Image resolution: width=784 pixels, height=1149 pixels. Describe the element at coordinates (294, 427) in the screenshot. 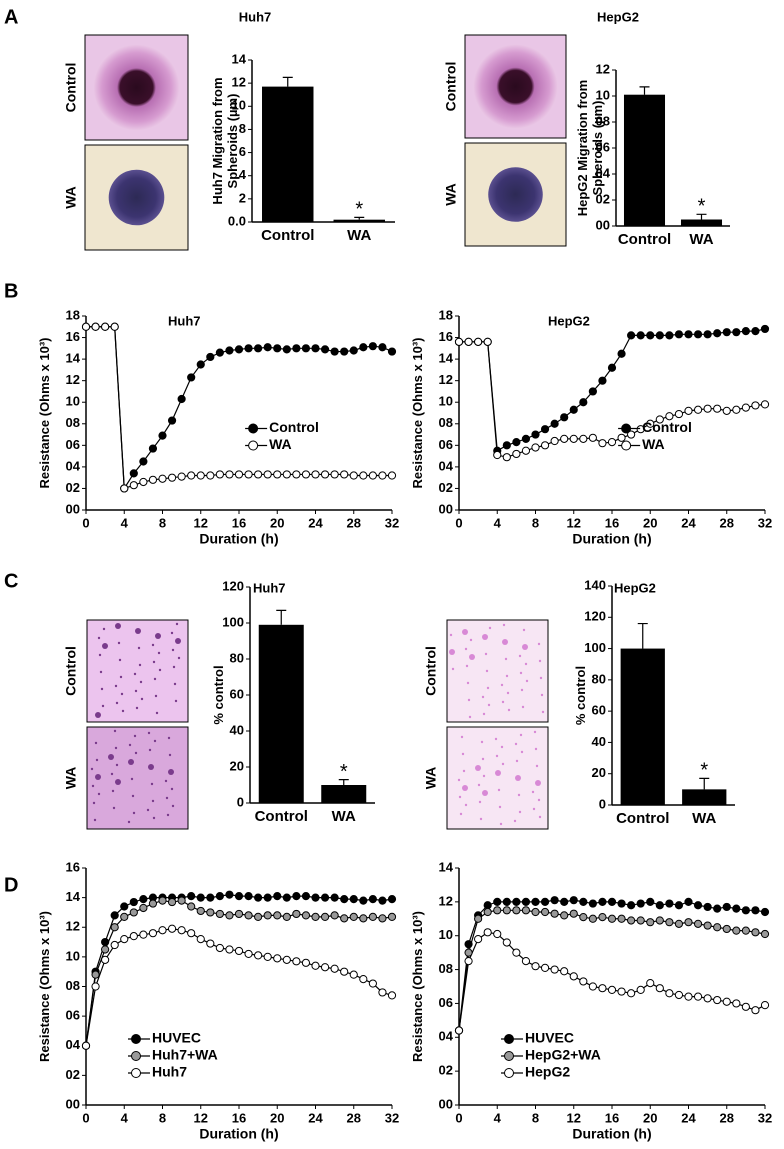

I see `legend-label: Control` at that location.